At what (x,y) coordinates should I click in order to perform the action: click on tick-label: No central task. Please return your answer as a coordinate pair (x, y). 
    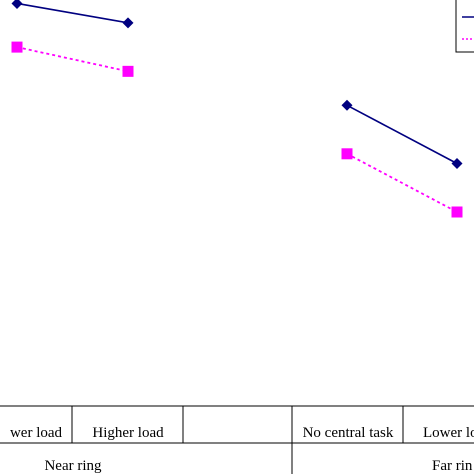
    Looking at the image, I should click on (348, 433).